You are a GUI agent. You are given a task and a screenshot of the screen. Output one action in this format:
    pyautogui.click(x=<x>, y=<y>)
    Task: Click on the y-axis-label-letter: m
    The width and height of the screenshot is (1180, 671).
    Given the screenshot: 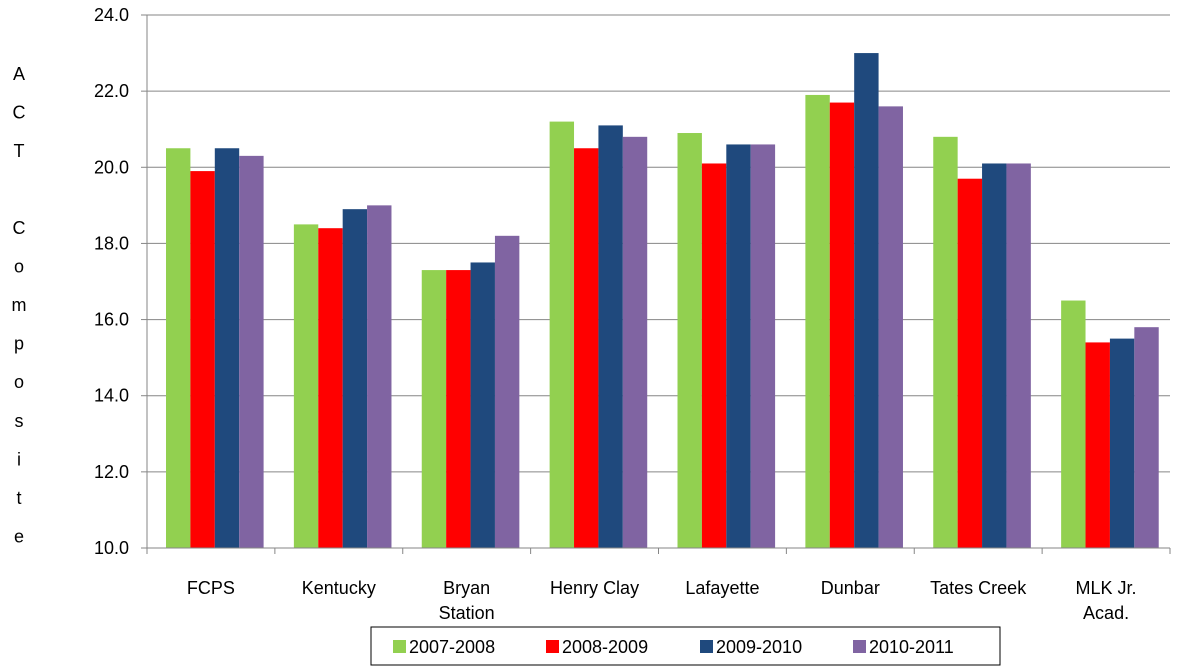 What is the action you would take?
    pyautogui.click(x=19, y=305)
    